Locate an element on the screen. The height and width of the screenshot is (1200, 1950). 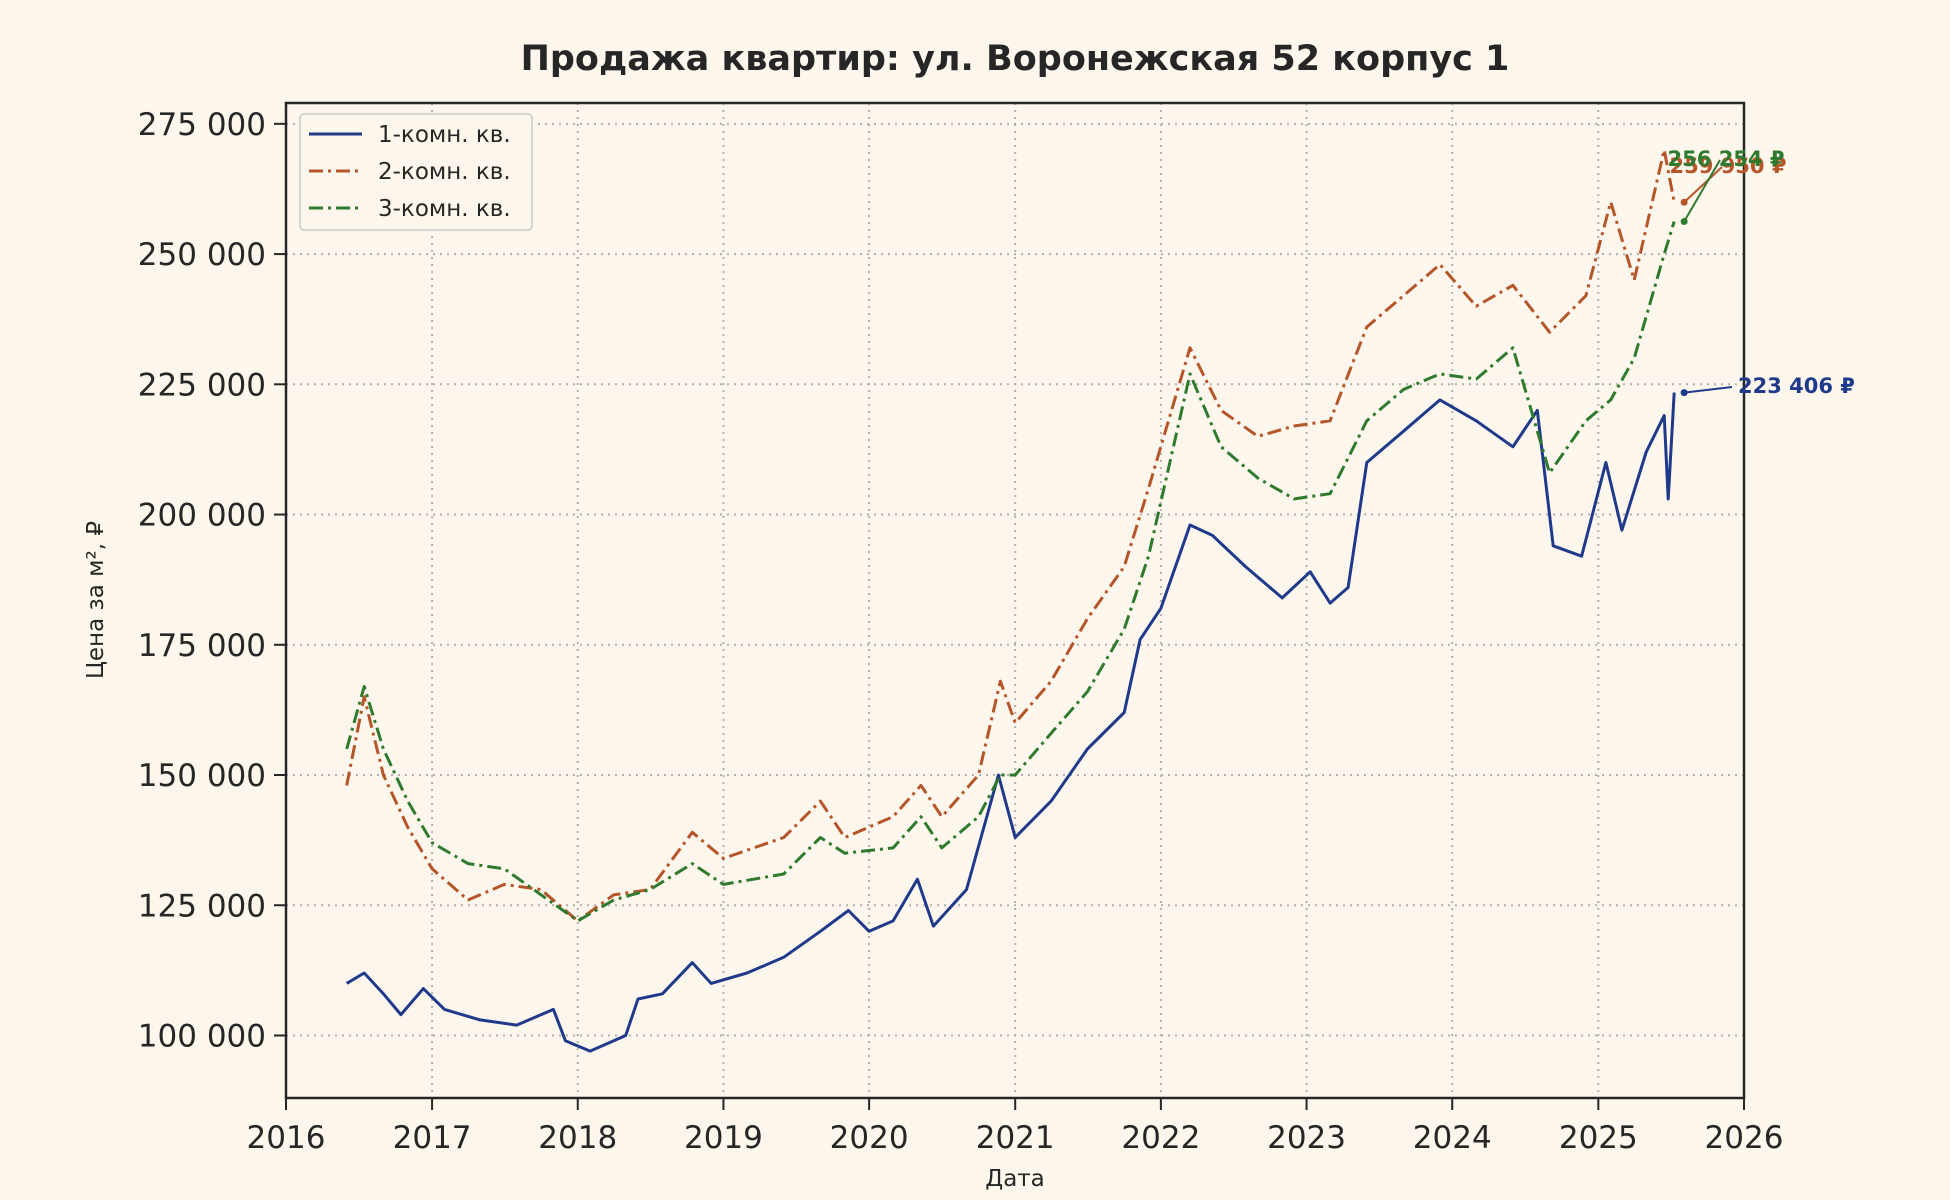
end-label: 259 950 ₽ is located at coordinates (1728, 166).